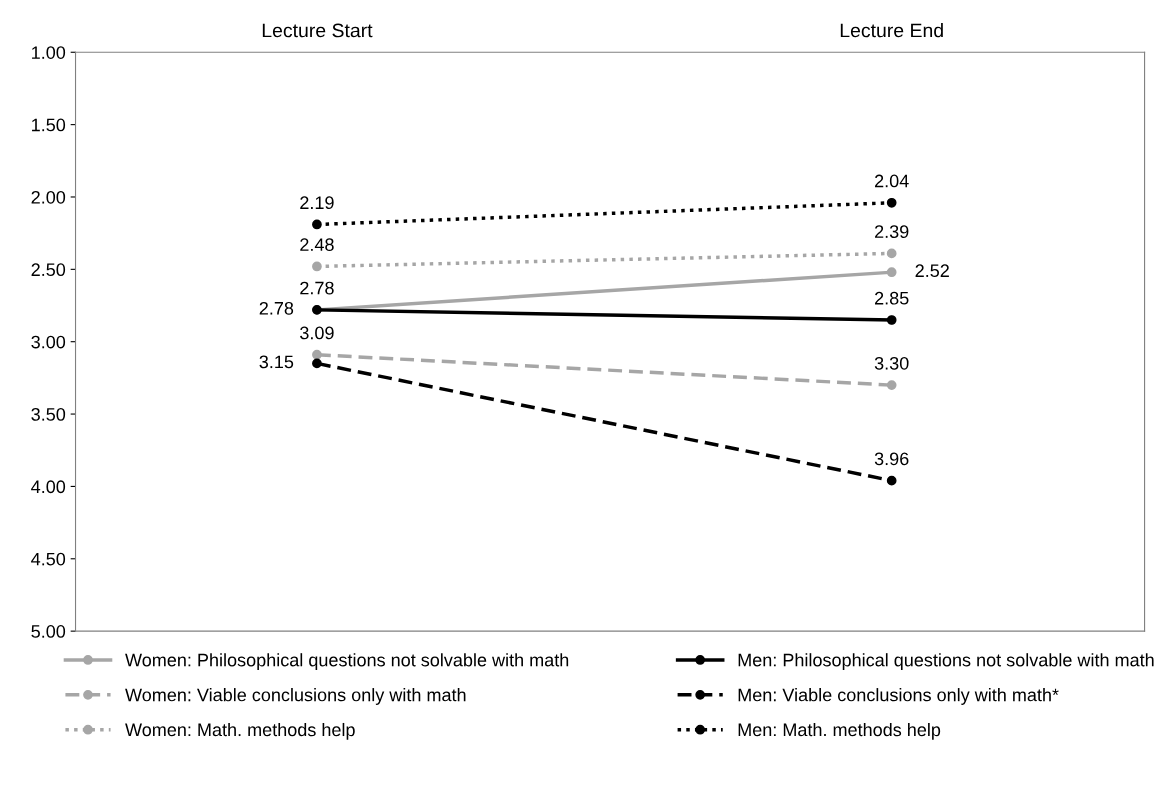 The image size is (1162, 804). Describe the element at coordinates (276, 362) in the screenshot. I see `data-label: 3.15` at that location.